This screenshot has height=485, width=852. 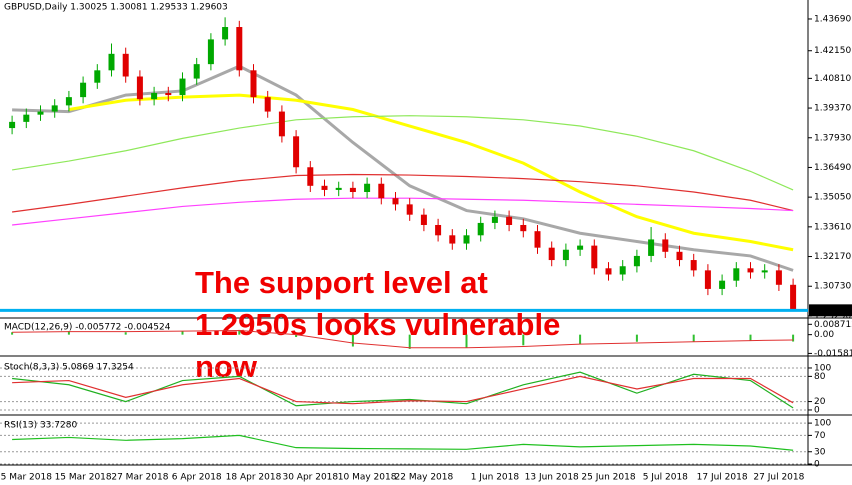 What do you see at coordinates (495, 478) in the screenshot?
I see `x-tick-label: 1 Jun 2018` at bounding box center [495, 478].